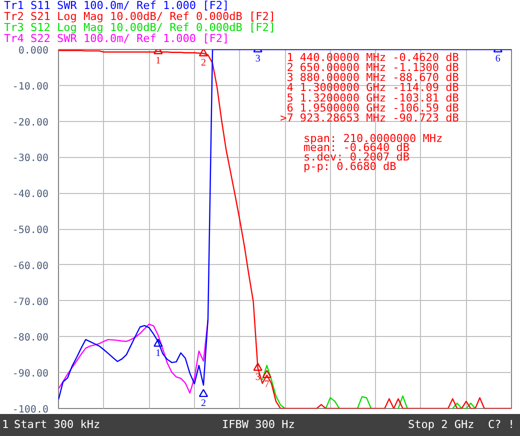  What do you see at coordinates (140, 27) in the screenshot?
I see `text: Tr3 S12 Log Mag 10.00dB/ Ref 0.000dB [F2]` at bounding box center [140, 27].